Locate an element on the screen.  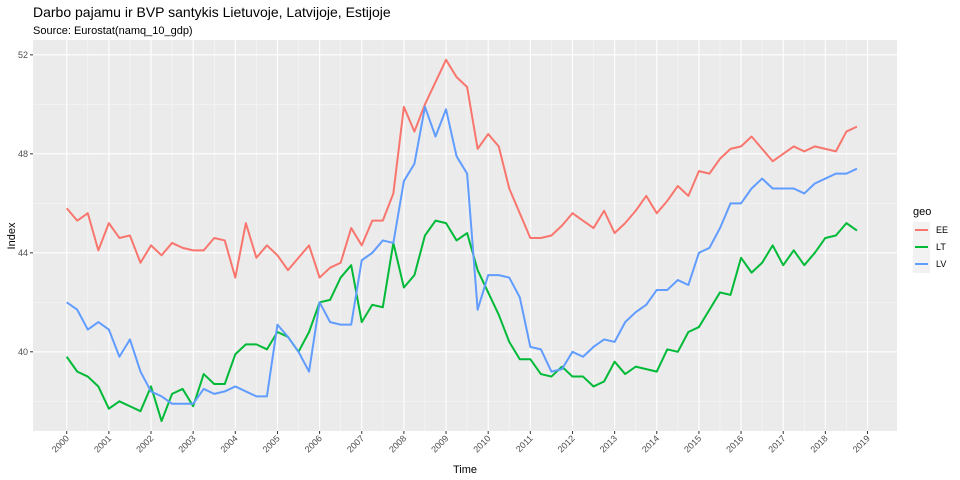
x-tick-label: 2014 is located at coordinates (650, 443).